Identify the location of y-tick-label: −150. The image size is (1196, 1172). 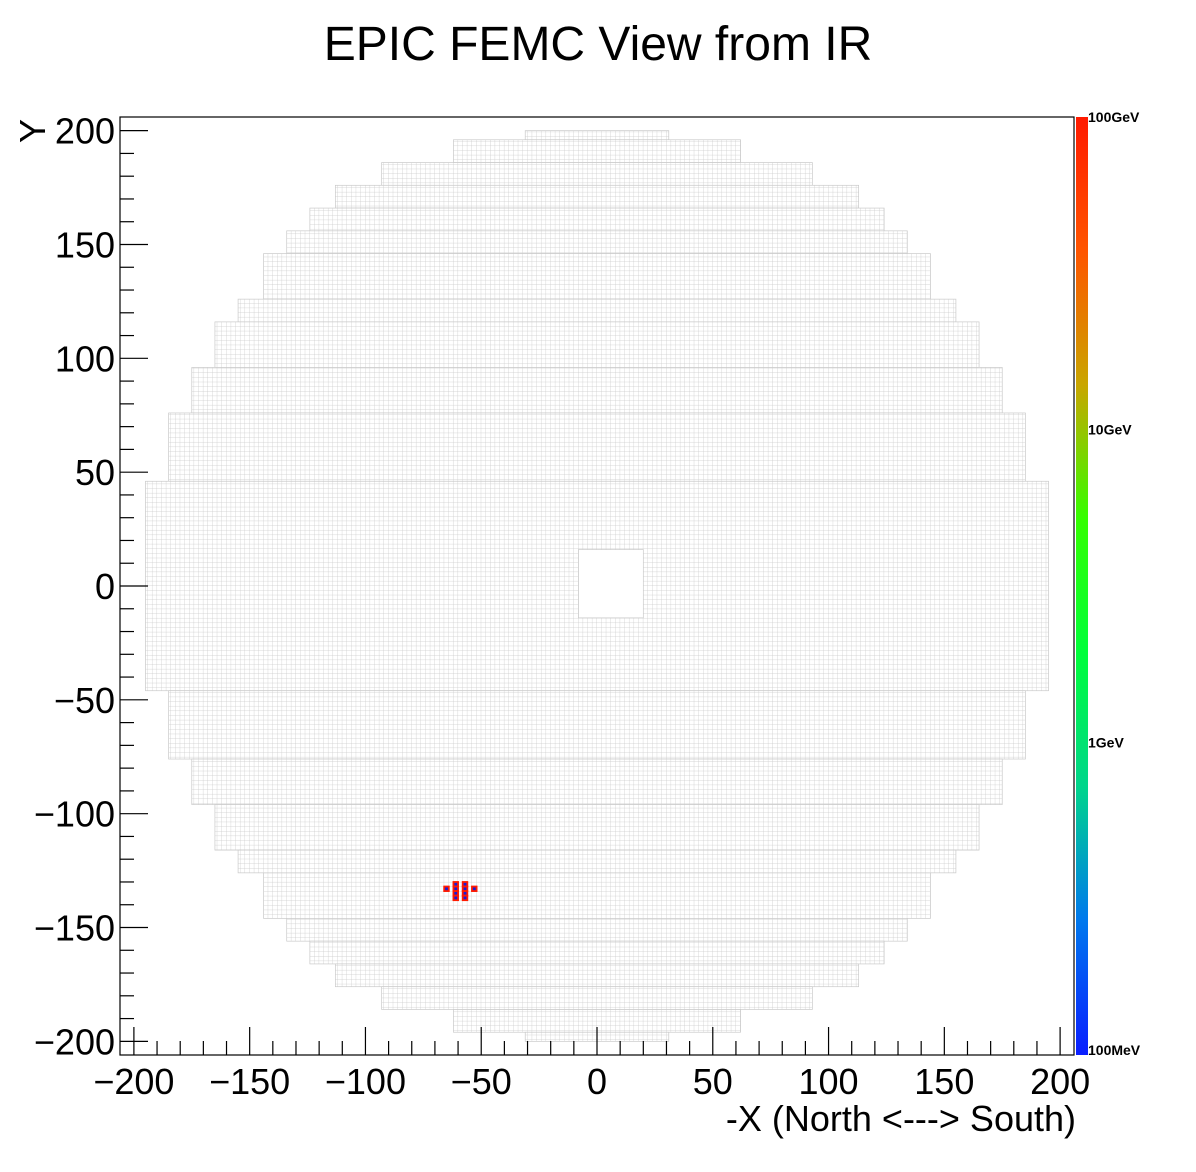
(74, 928).